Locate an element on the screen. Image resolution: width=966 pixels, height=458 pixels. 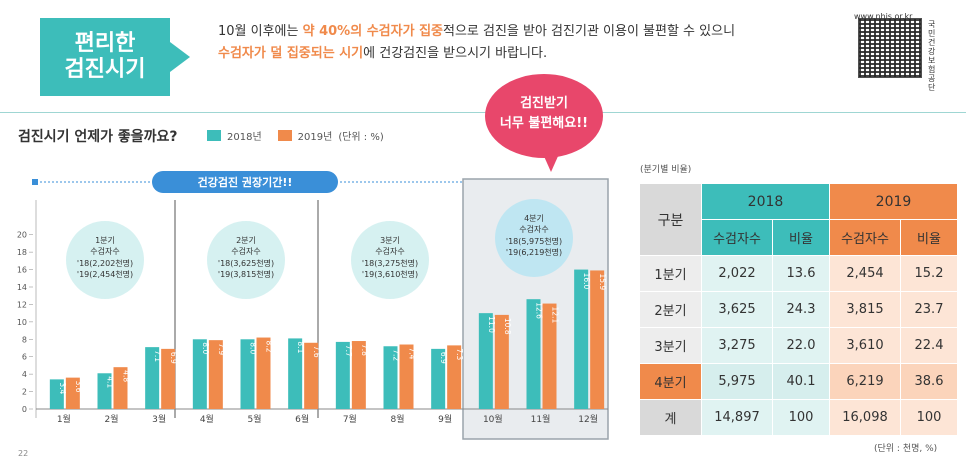
quarter-note-line2: '18(2,202천명) is located at coordinates (105, 263).